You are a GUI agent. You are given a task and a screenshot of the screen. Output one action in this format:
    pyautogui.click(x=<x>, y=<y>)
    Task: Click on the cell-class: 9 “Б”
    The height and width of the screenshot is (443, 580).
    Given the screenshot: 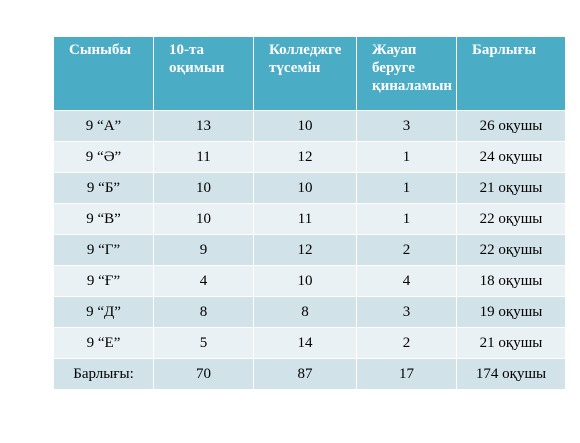 What is the action you would take?
    pyautogui.click(x=103, y=188)
    